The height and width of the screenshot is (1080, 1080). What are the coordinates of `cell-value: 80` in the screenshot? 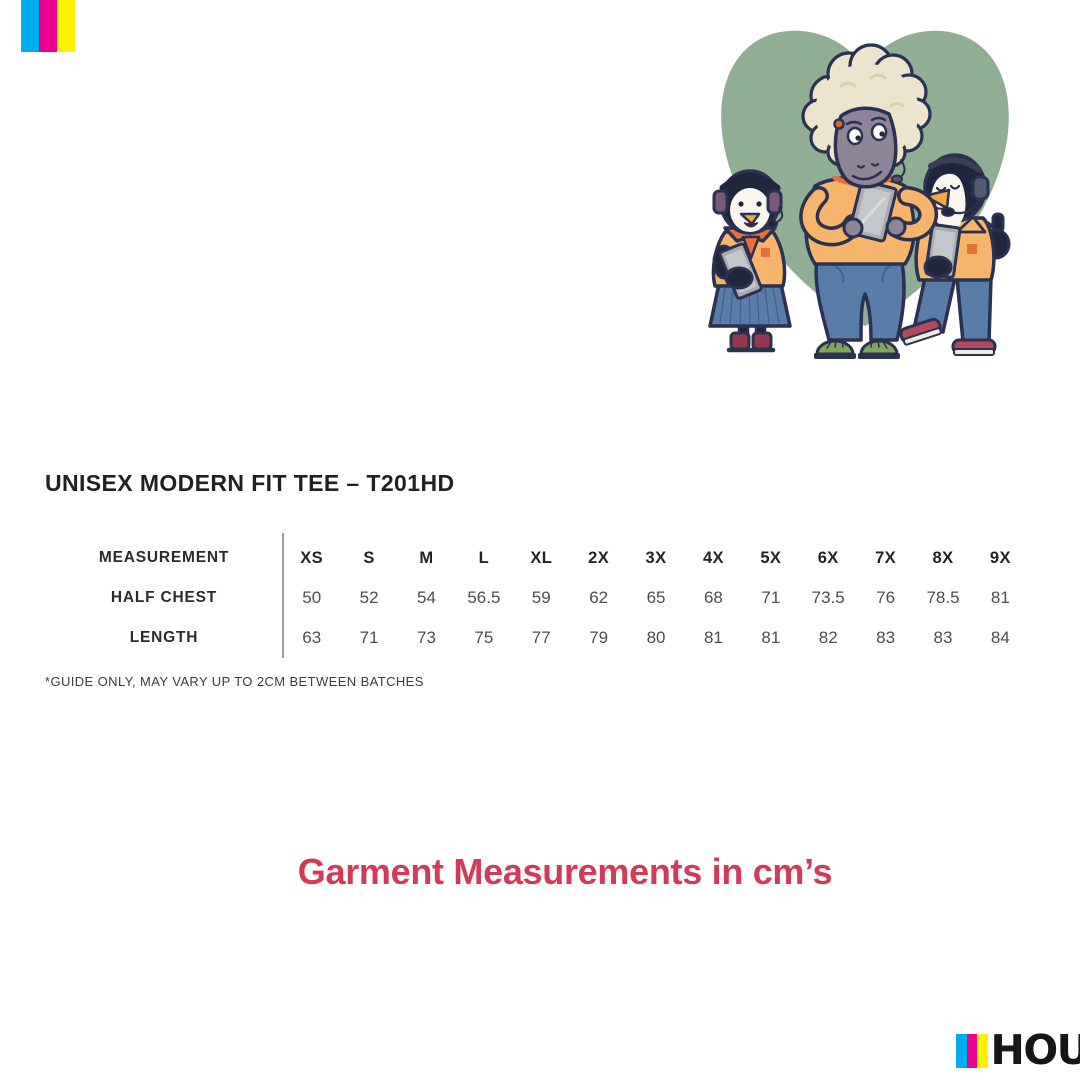 It's located at (656, 637).